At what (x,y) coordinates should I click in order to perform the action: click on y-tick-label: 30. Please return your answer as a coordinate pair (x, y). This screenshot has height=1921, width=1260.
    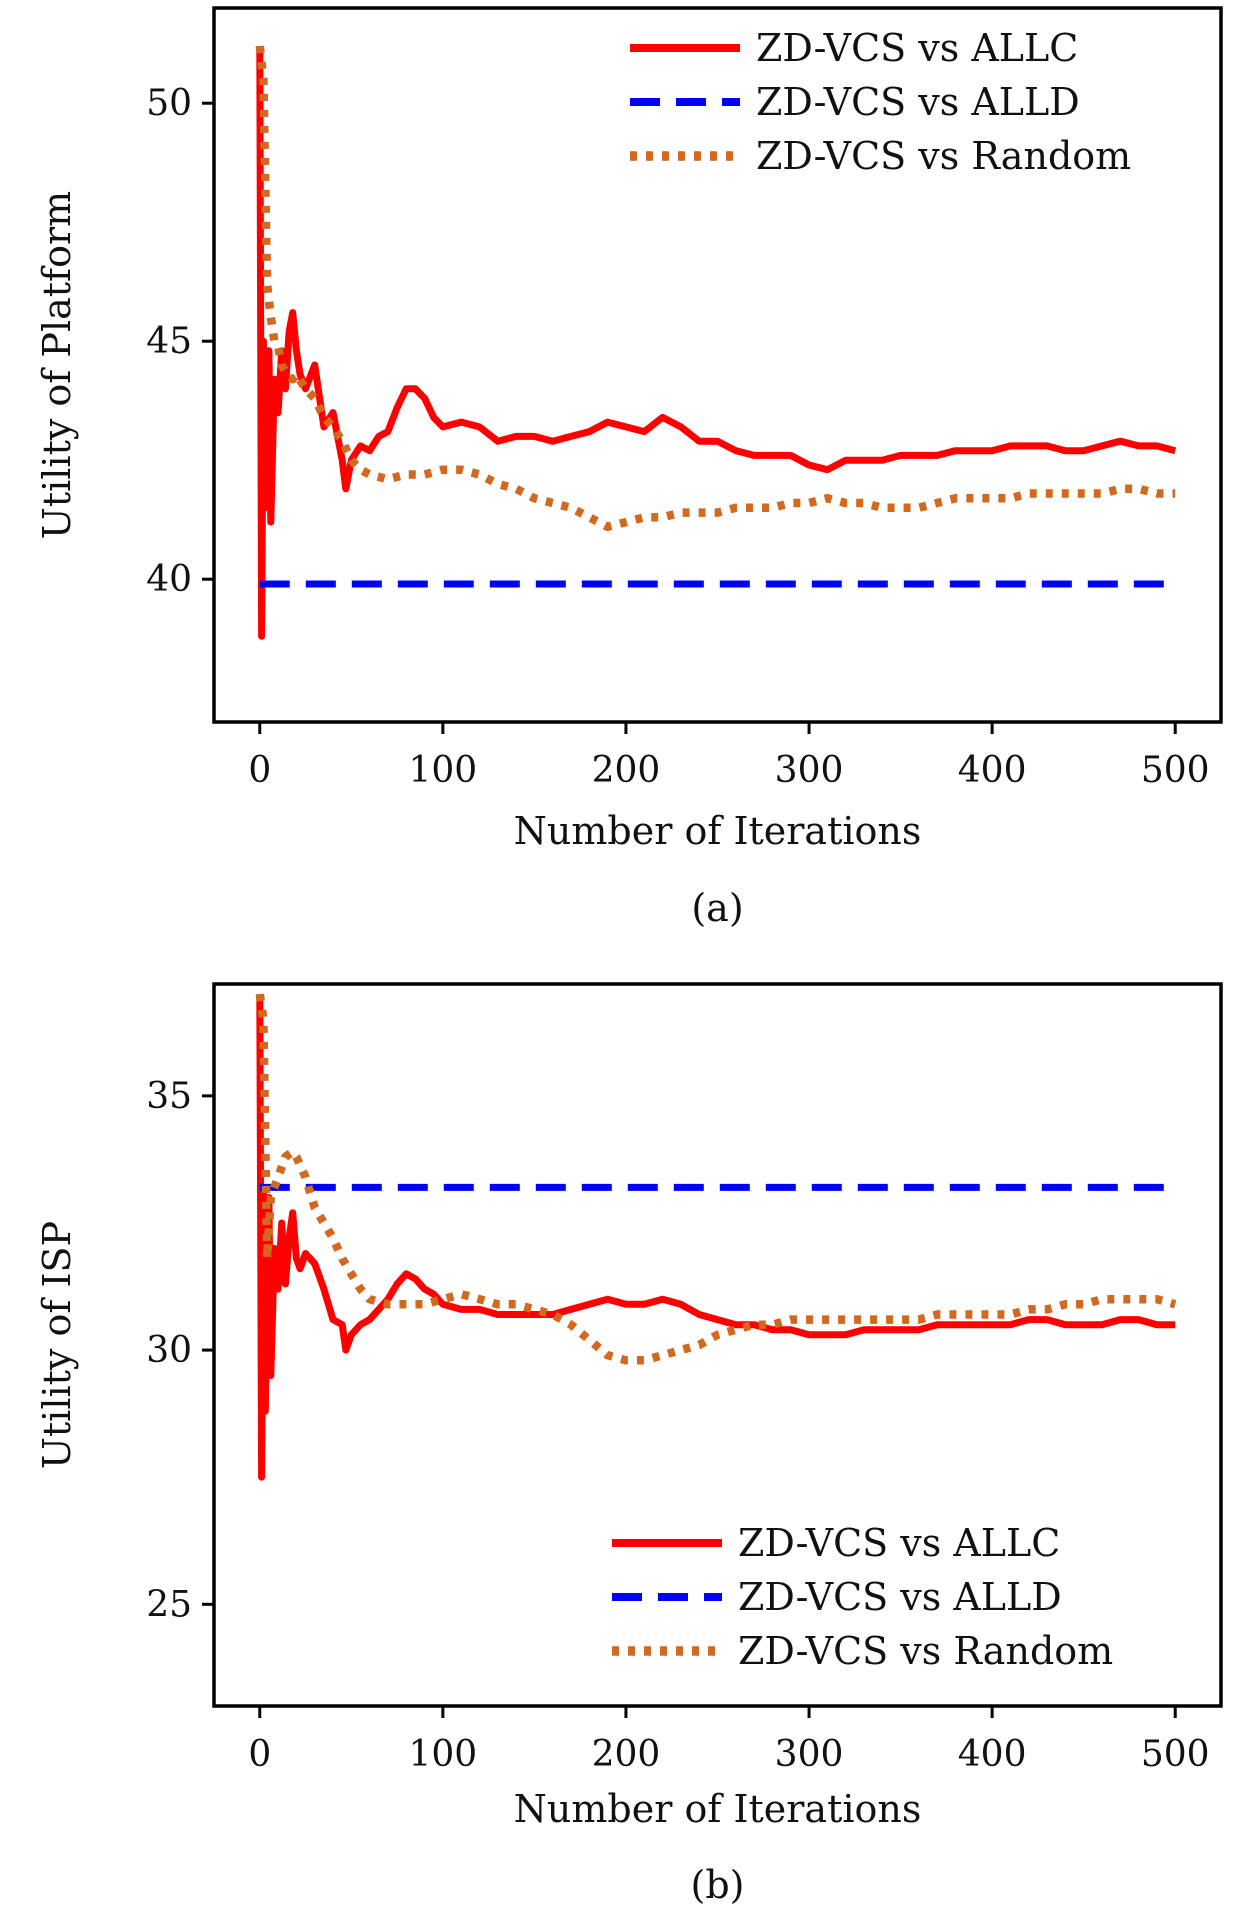
    Looking at the image, I should click on (169, 1350).